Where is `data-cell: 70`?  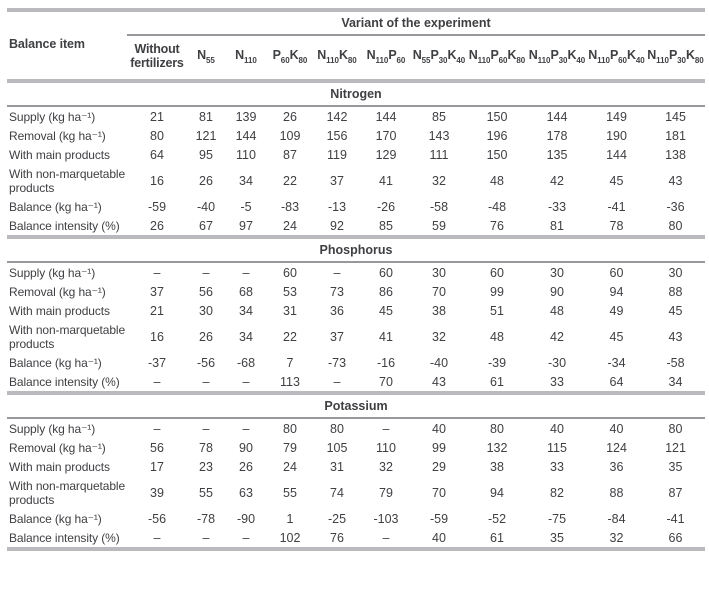 data-cell: 70 is located at coordinates (439, 292).